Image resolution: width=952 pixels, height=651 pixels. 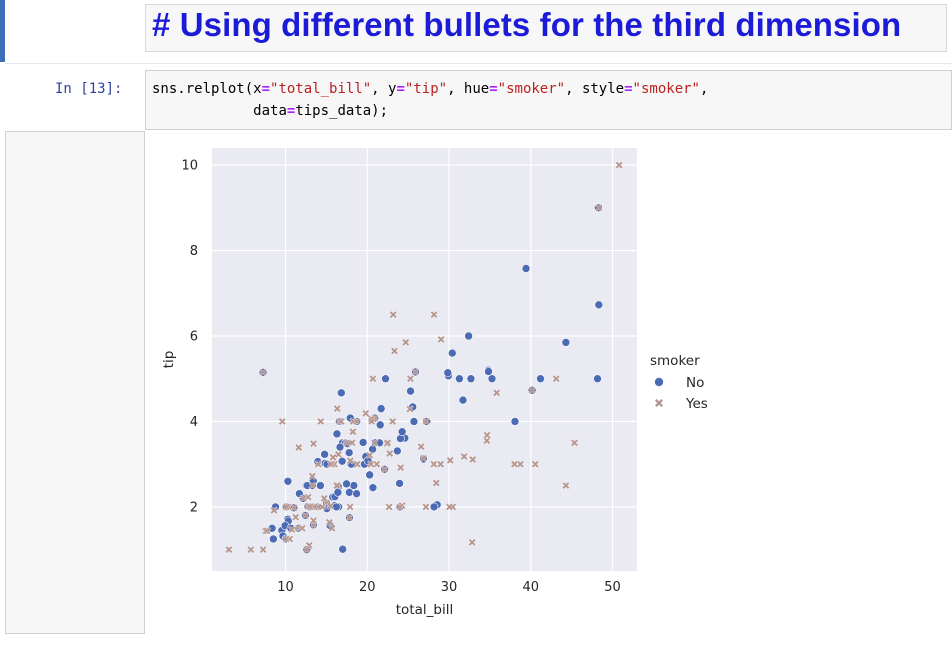 I want to click on x-axis-label: total_bill, so click(x=424, y=610).